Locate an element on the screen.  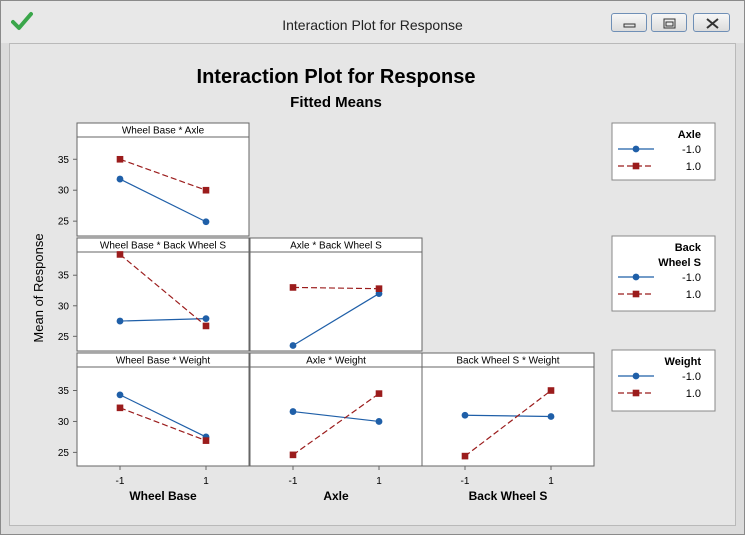
legend-title: Back is located at coordinates (688, 248).